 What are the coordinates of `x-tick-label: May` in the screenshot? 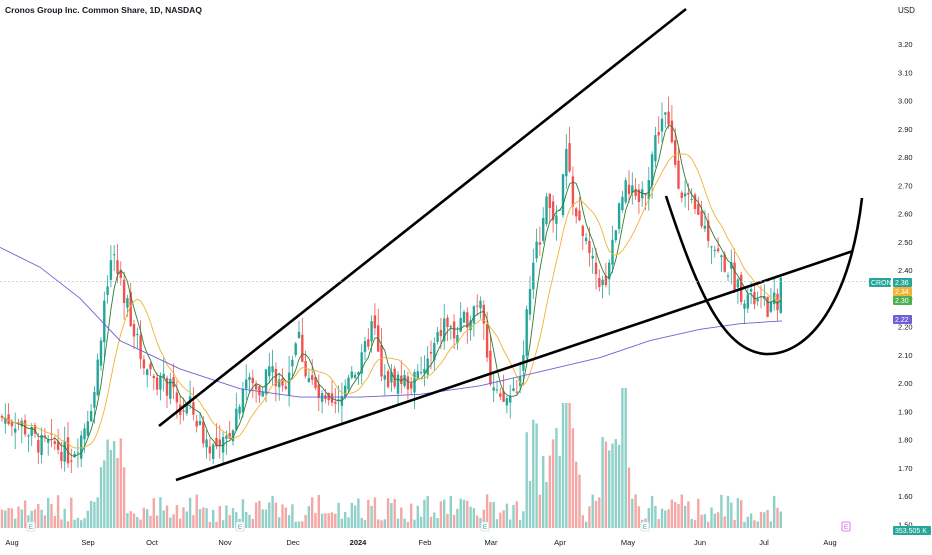 It's located at (628, 542).